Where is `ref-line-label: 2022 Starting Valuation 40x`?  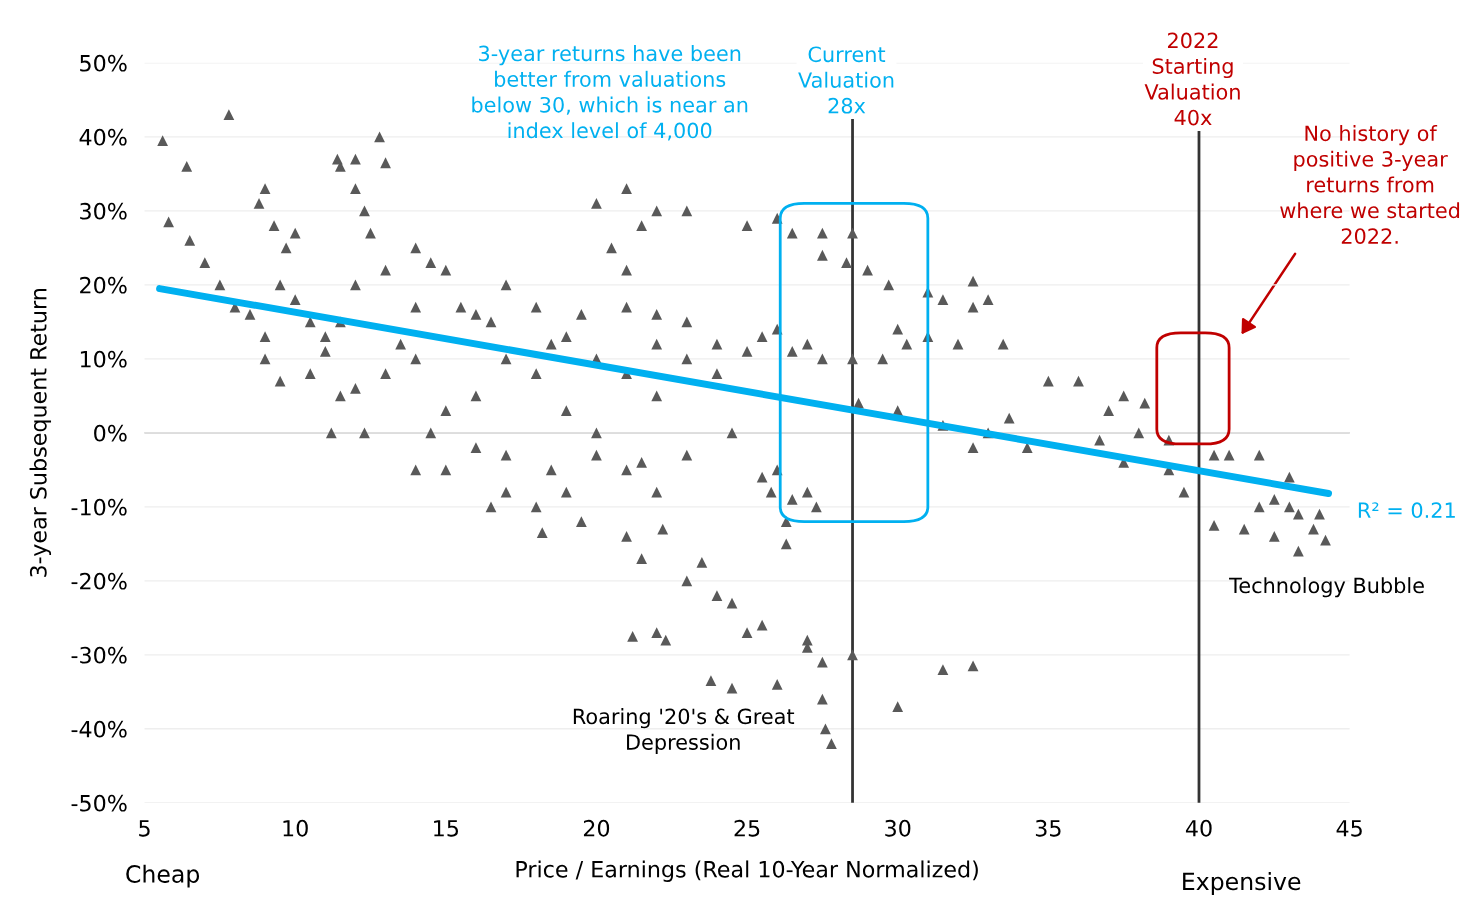
ref-line-label: 2022 Starting Valuation 40x is located at coordinates (1192, 79).